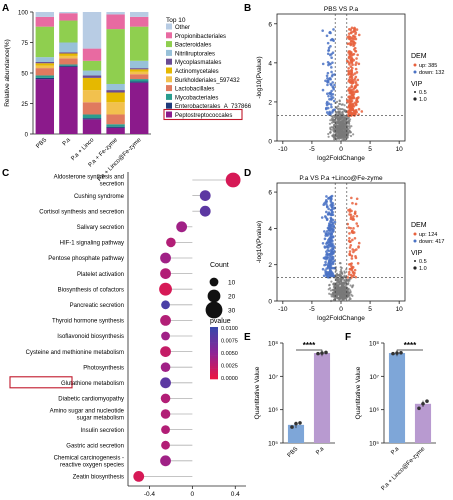 Image resolution: width=453 pixels, height=500 pixels. Describe the element at coordinates (415, 241) in the screenshot. I see `volcano-legend-down-dot` at that location.